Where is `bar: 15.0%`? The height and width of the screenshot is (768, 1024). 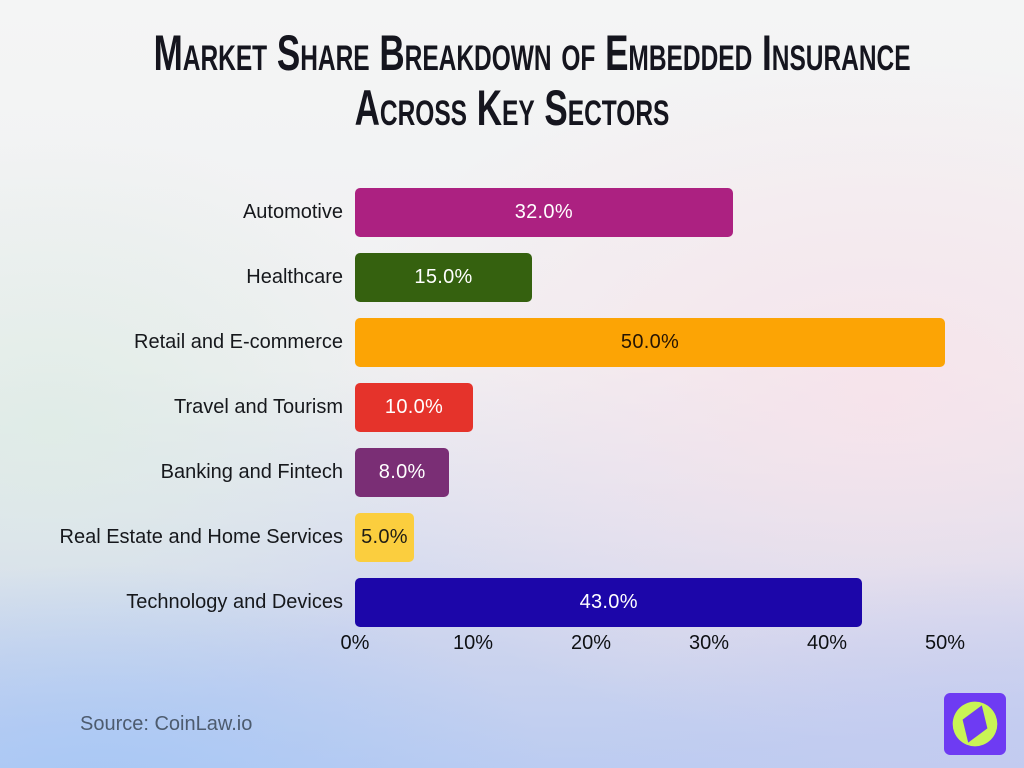 bar: 15.0% is located at coordinates (443, 277).